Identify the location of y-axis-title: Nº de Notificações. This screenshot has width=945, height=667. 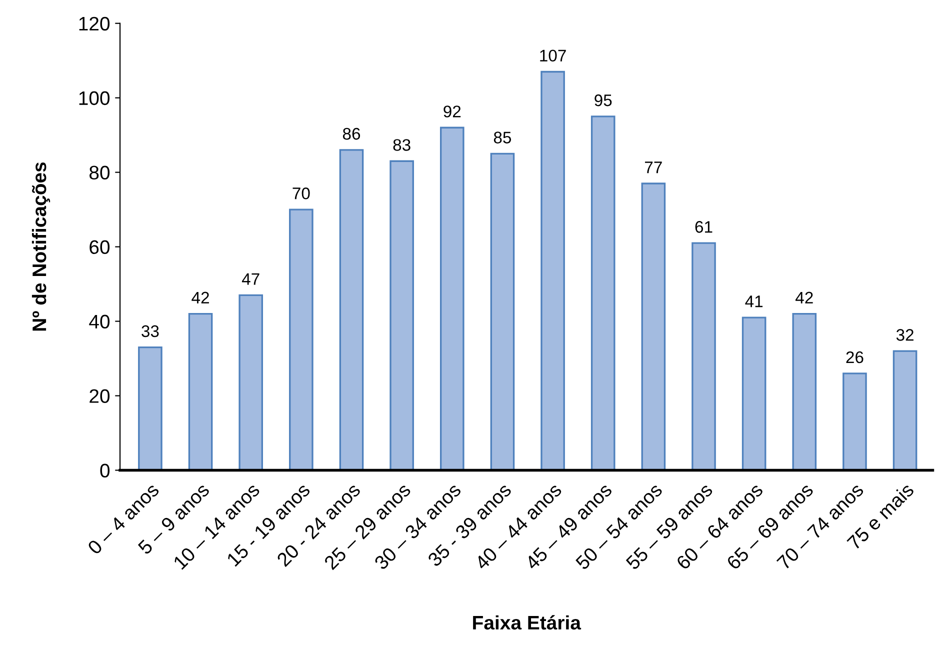
(41, 246).